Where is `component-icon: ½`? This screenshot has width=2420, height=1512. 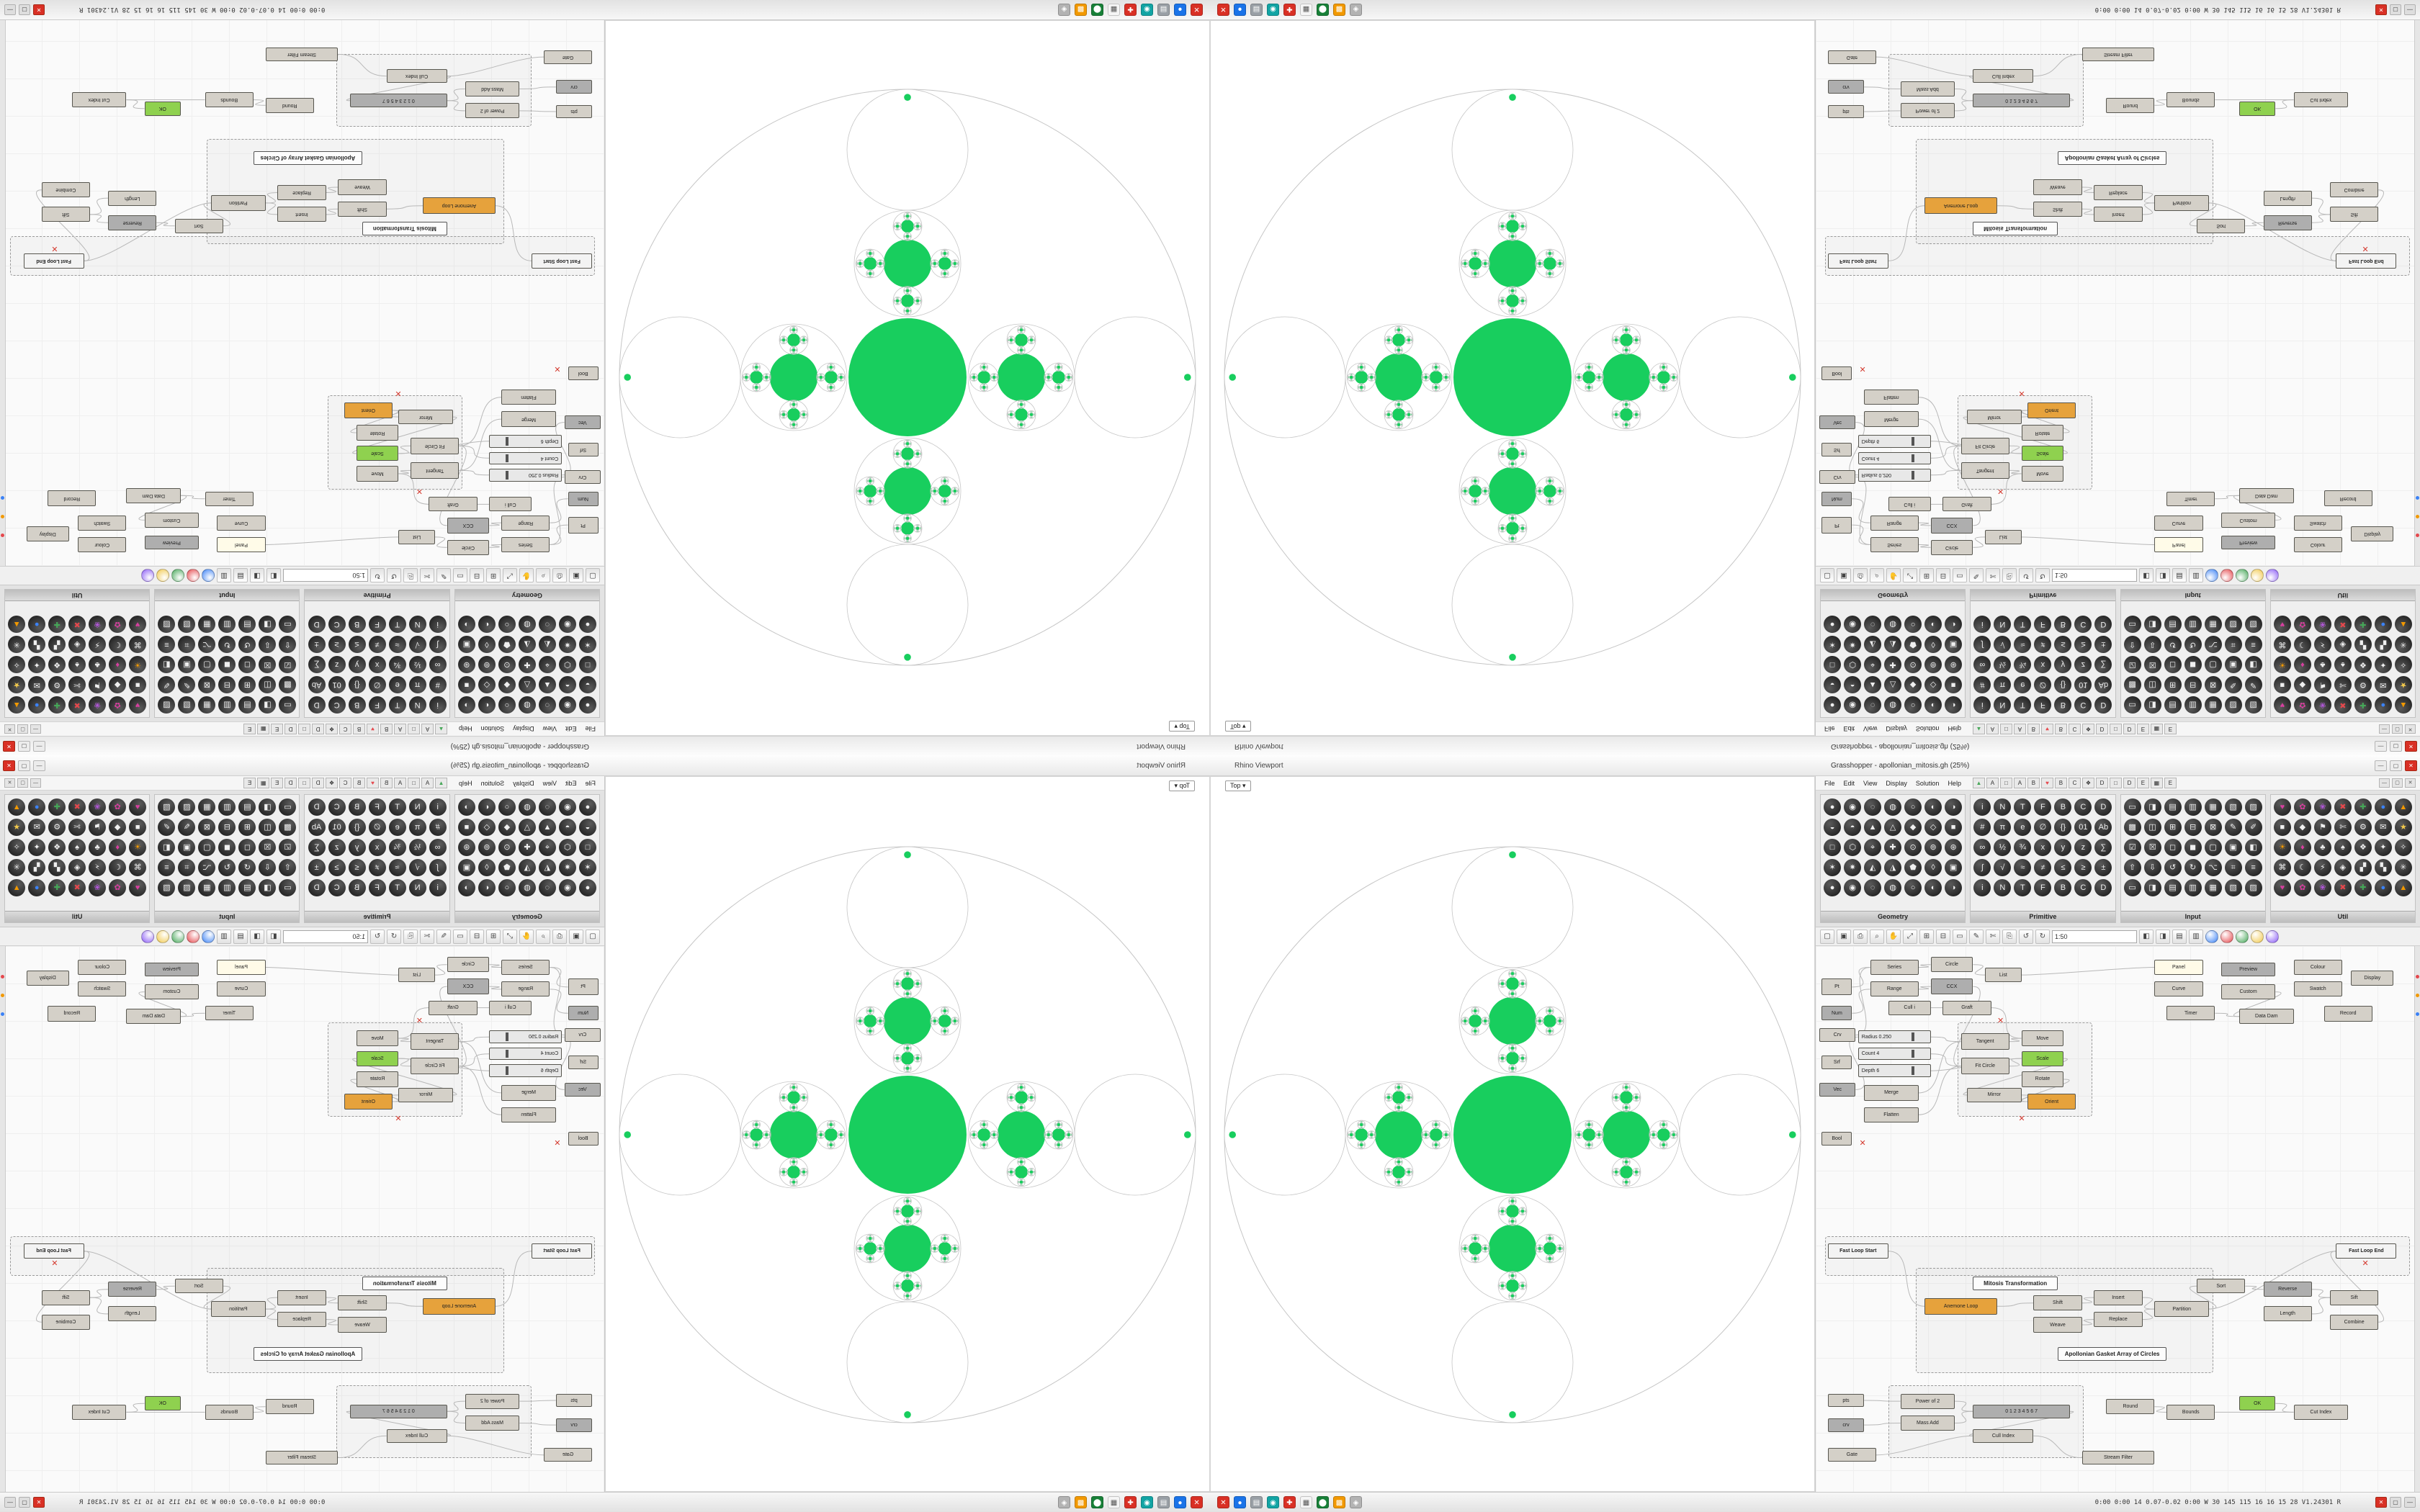 component-icon: ½ is located at coordinates (2003, 664).